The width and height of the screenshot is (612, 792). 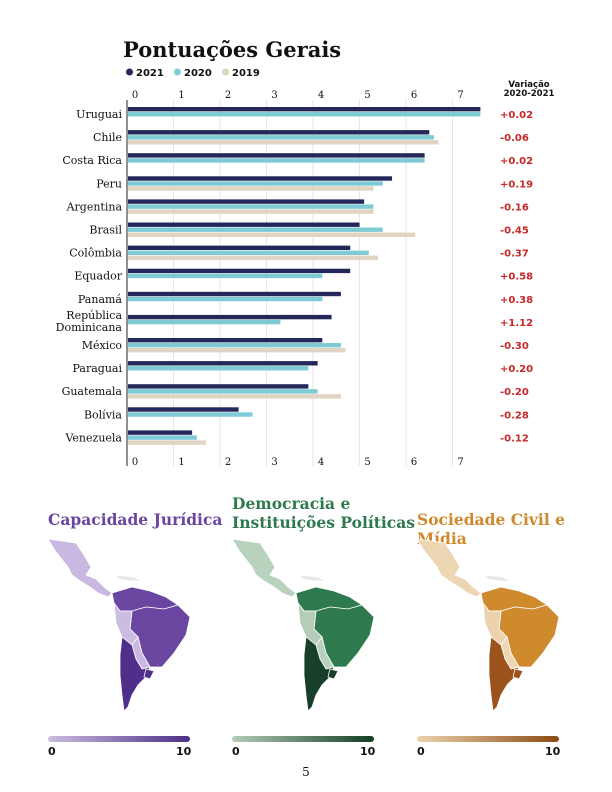 I want to click on x-tick-top-7: 7, so click(x=460, y=95).